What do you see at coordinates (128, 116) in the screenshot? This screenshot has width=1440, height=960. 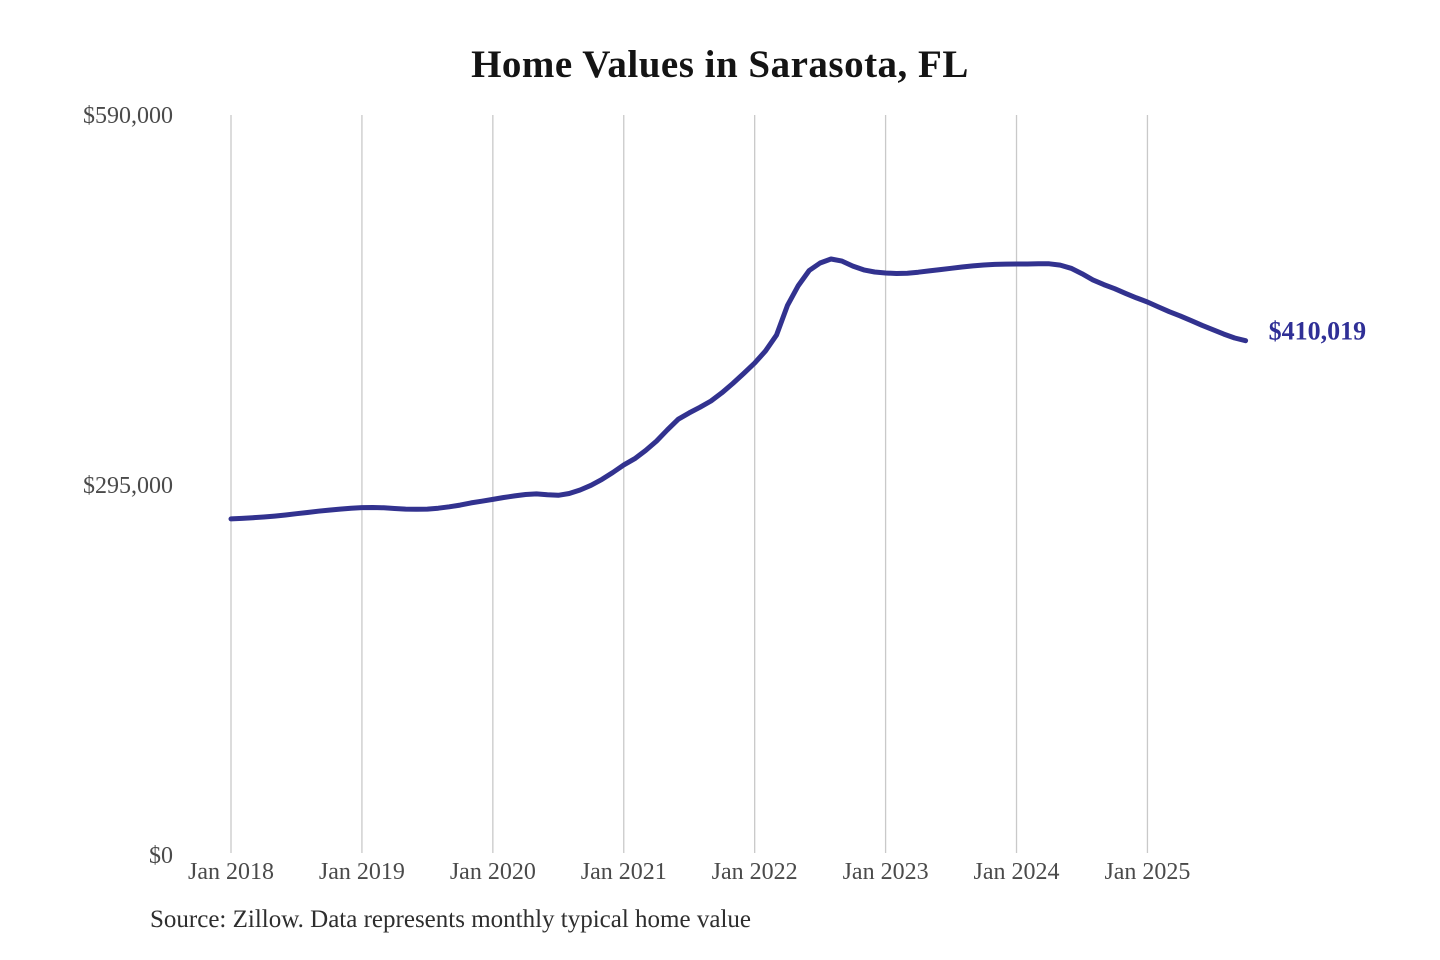 I see `y-tick-label: $590,000` at bounding box center [128, 116].